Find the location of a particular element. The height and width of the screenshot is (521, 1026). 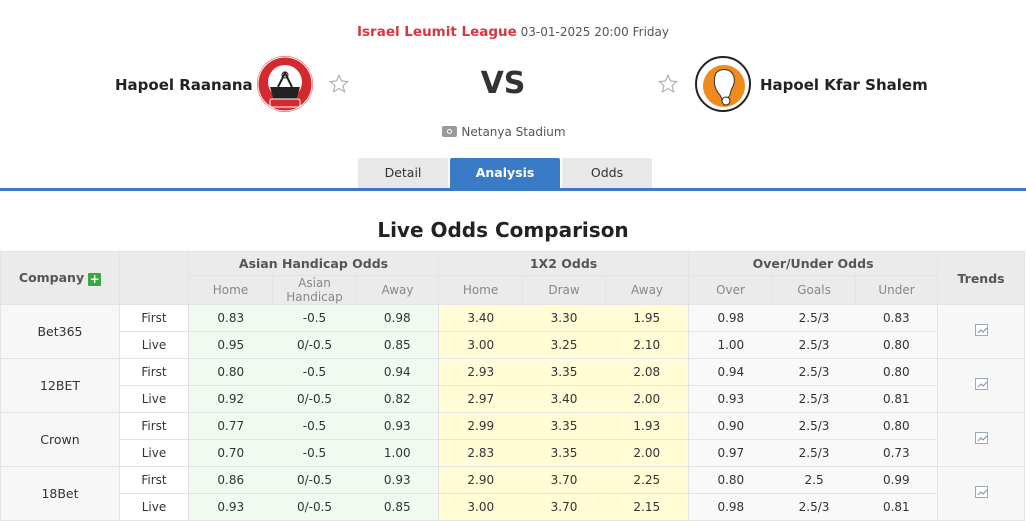

x12-away-odds: 1.95 is located at coordinates (647, 318).